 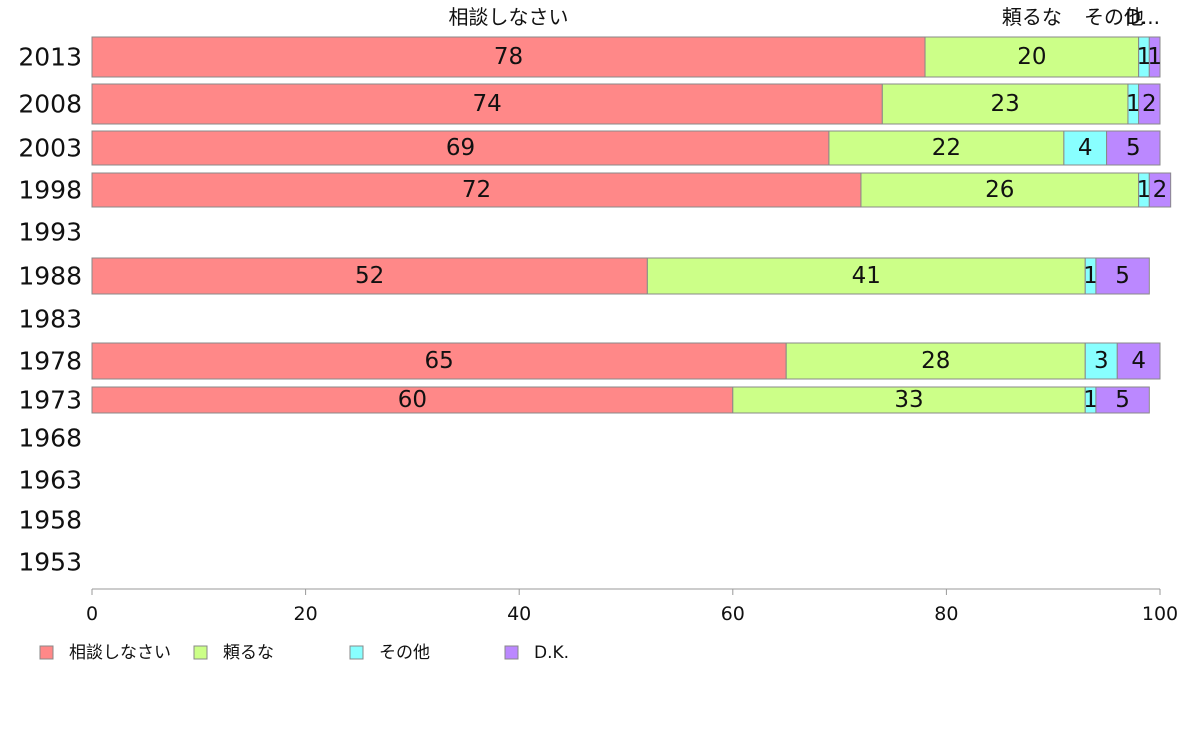 I want to click on y-tick-label: 1993, so click(x=50, y=232).